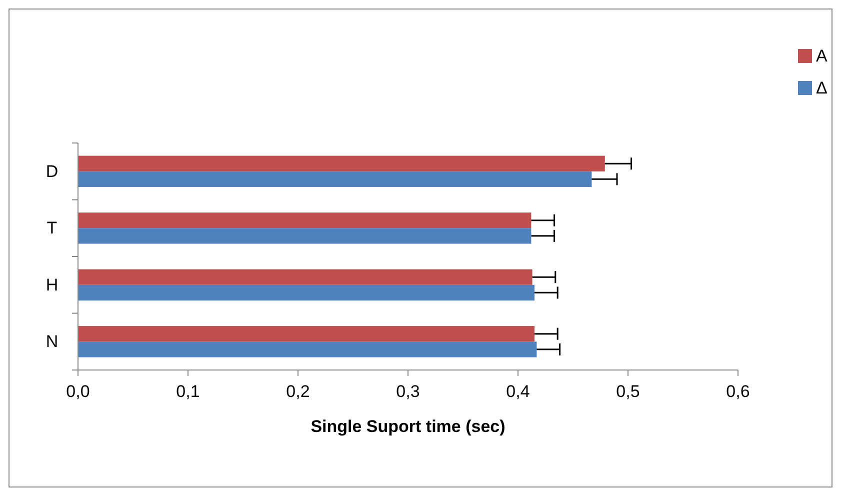 This screenshot has height=496, width=841. Describe the element at coordinates (52, 284) in the screenshot. I see `y-tick-label: H` at that location.